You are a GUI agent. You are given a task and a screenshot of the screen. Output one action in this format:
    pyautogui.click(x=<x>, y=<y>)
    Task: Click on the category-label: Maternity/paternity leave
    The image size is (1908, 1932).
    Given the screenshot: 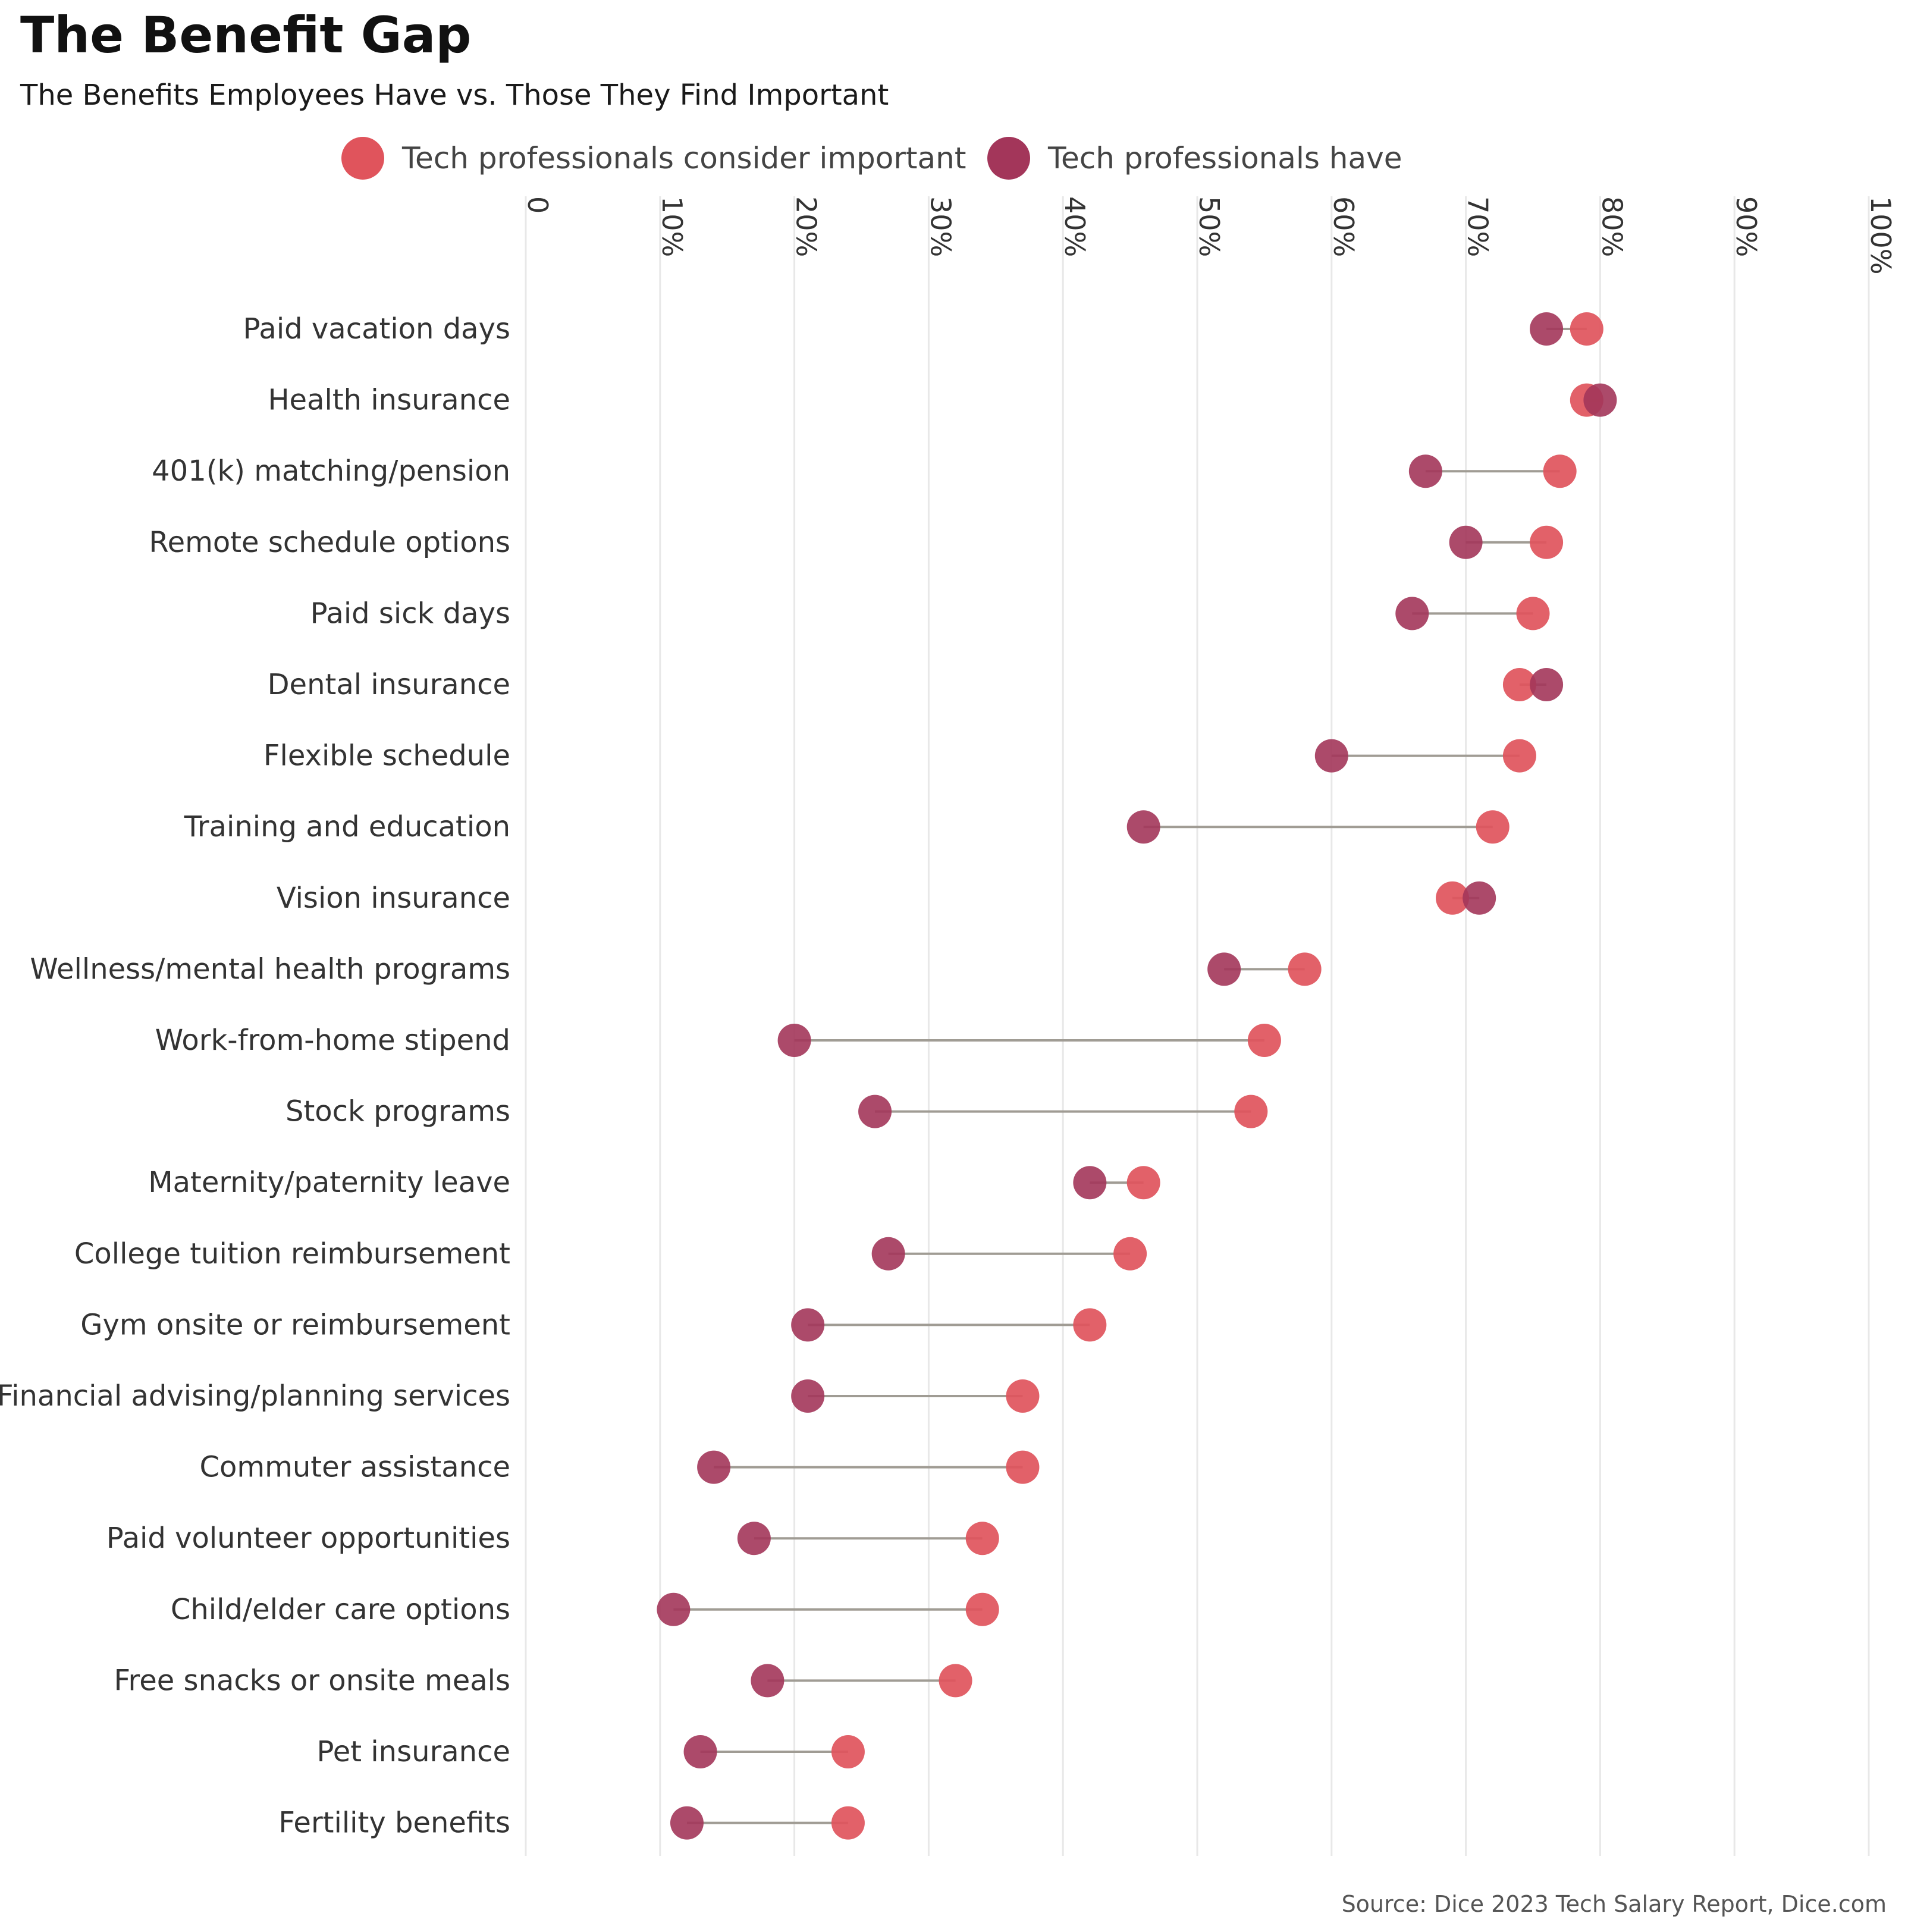 What is the action you would take?
    pyautogui.click(x=329, y=1182)
    